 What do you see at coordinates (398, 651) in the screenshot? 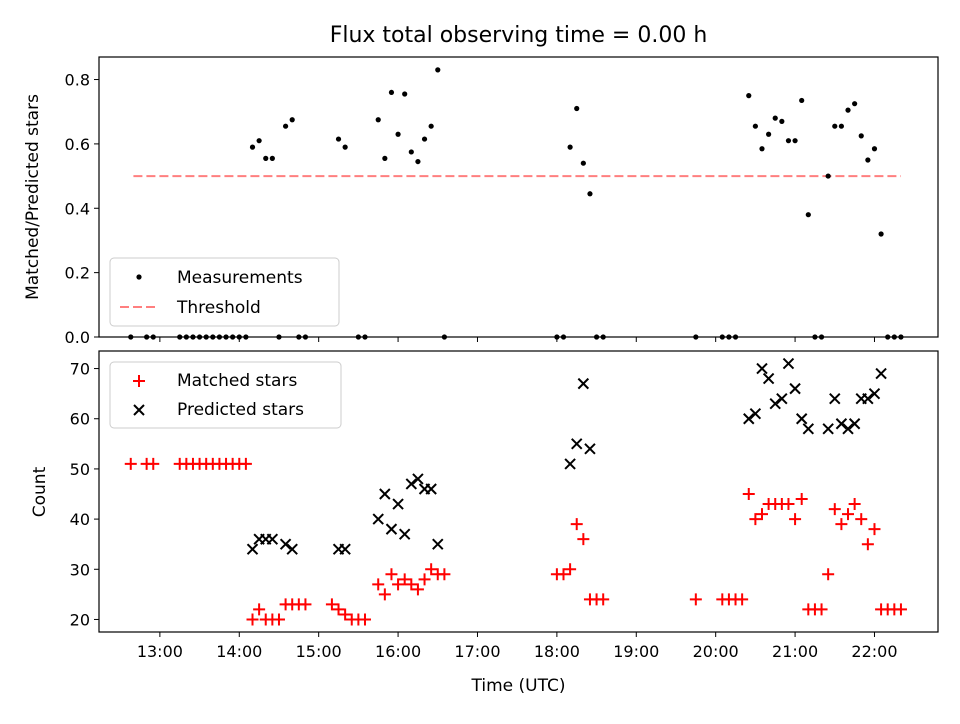
I see `bottom-x-tick-label: 16:00` at bounding box center [398, 651].